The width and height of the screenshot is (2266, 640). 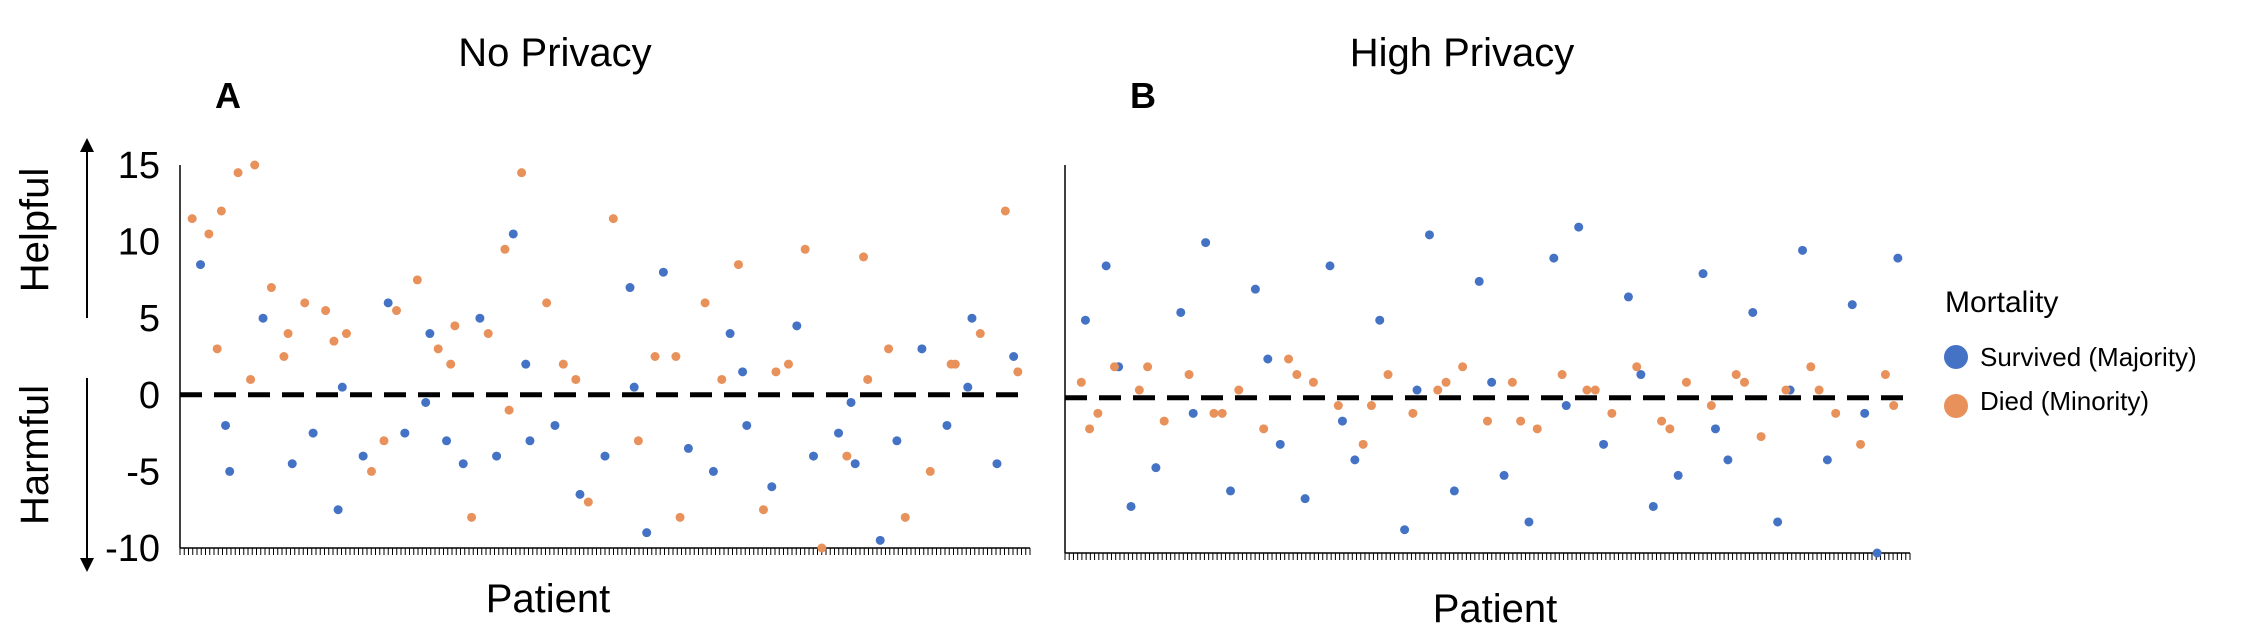 What do you see at coordinates (2001, 302) in the screenshot?
I see `legend-title: Mortality` at bounding box center [2001, 302].